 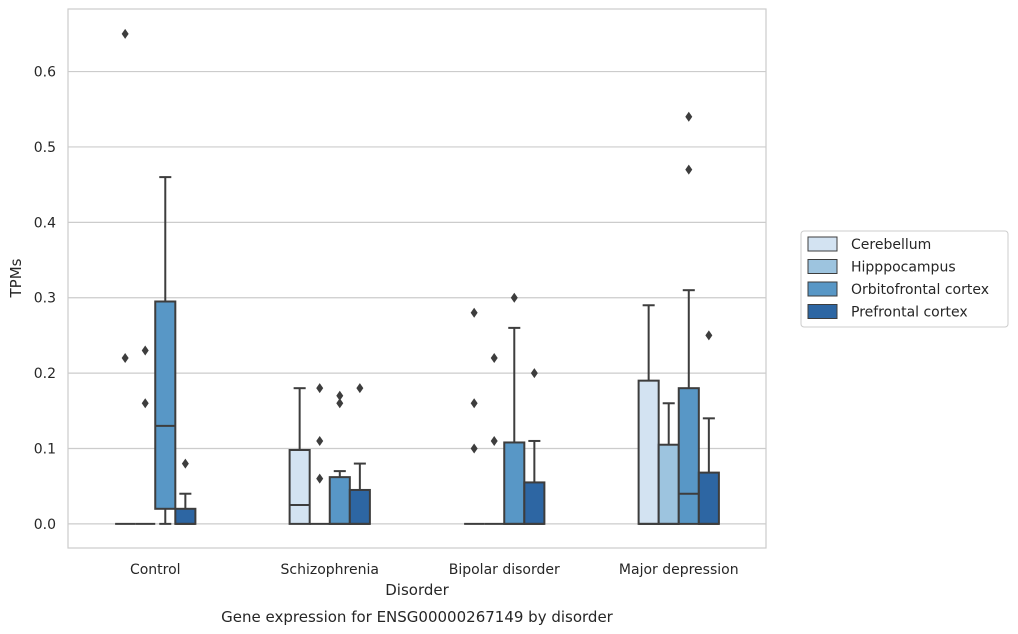 What do you see at coordinates (920, 290) in the screenshot?
I see `legend-label: Orbitofrontal cortex` at bounding box center [920, 290].